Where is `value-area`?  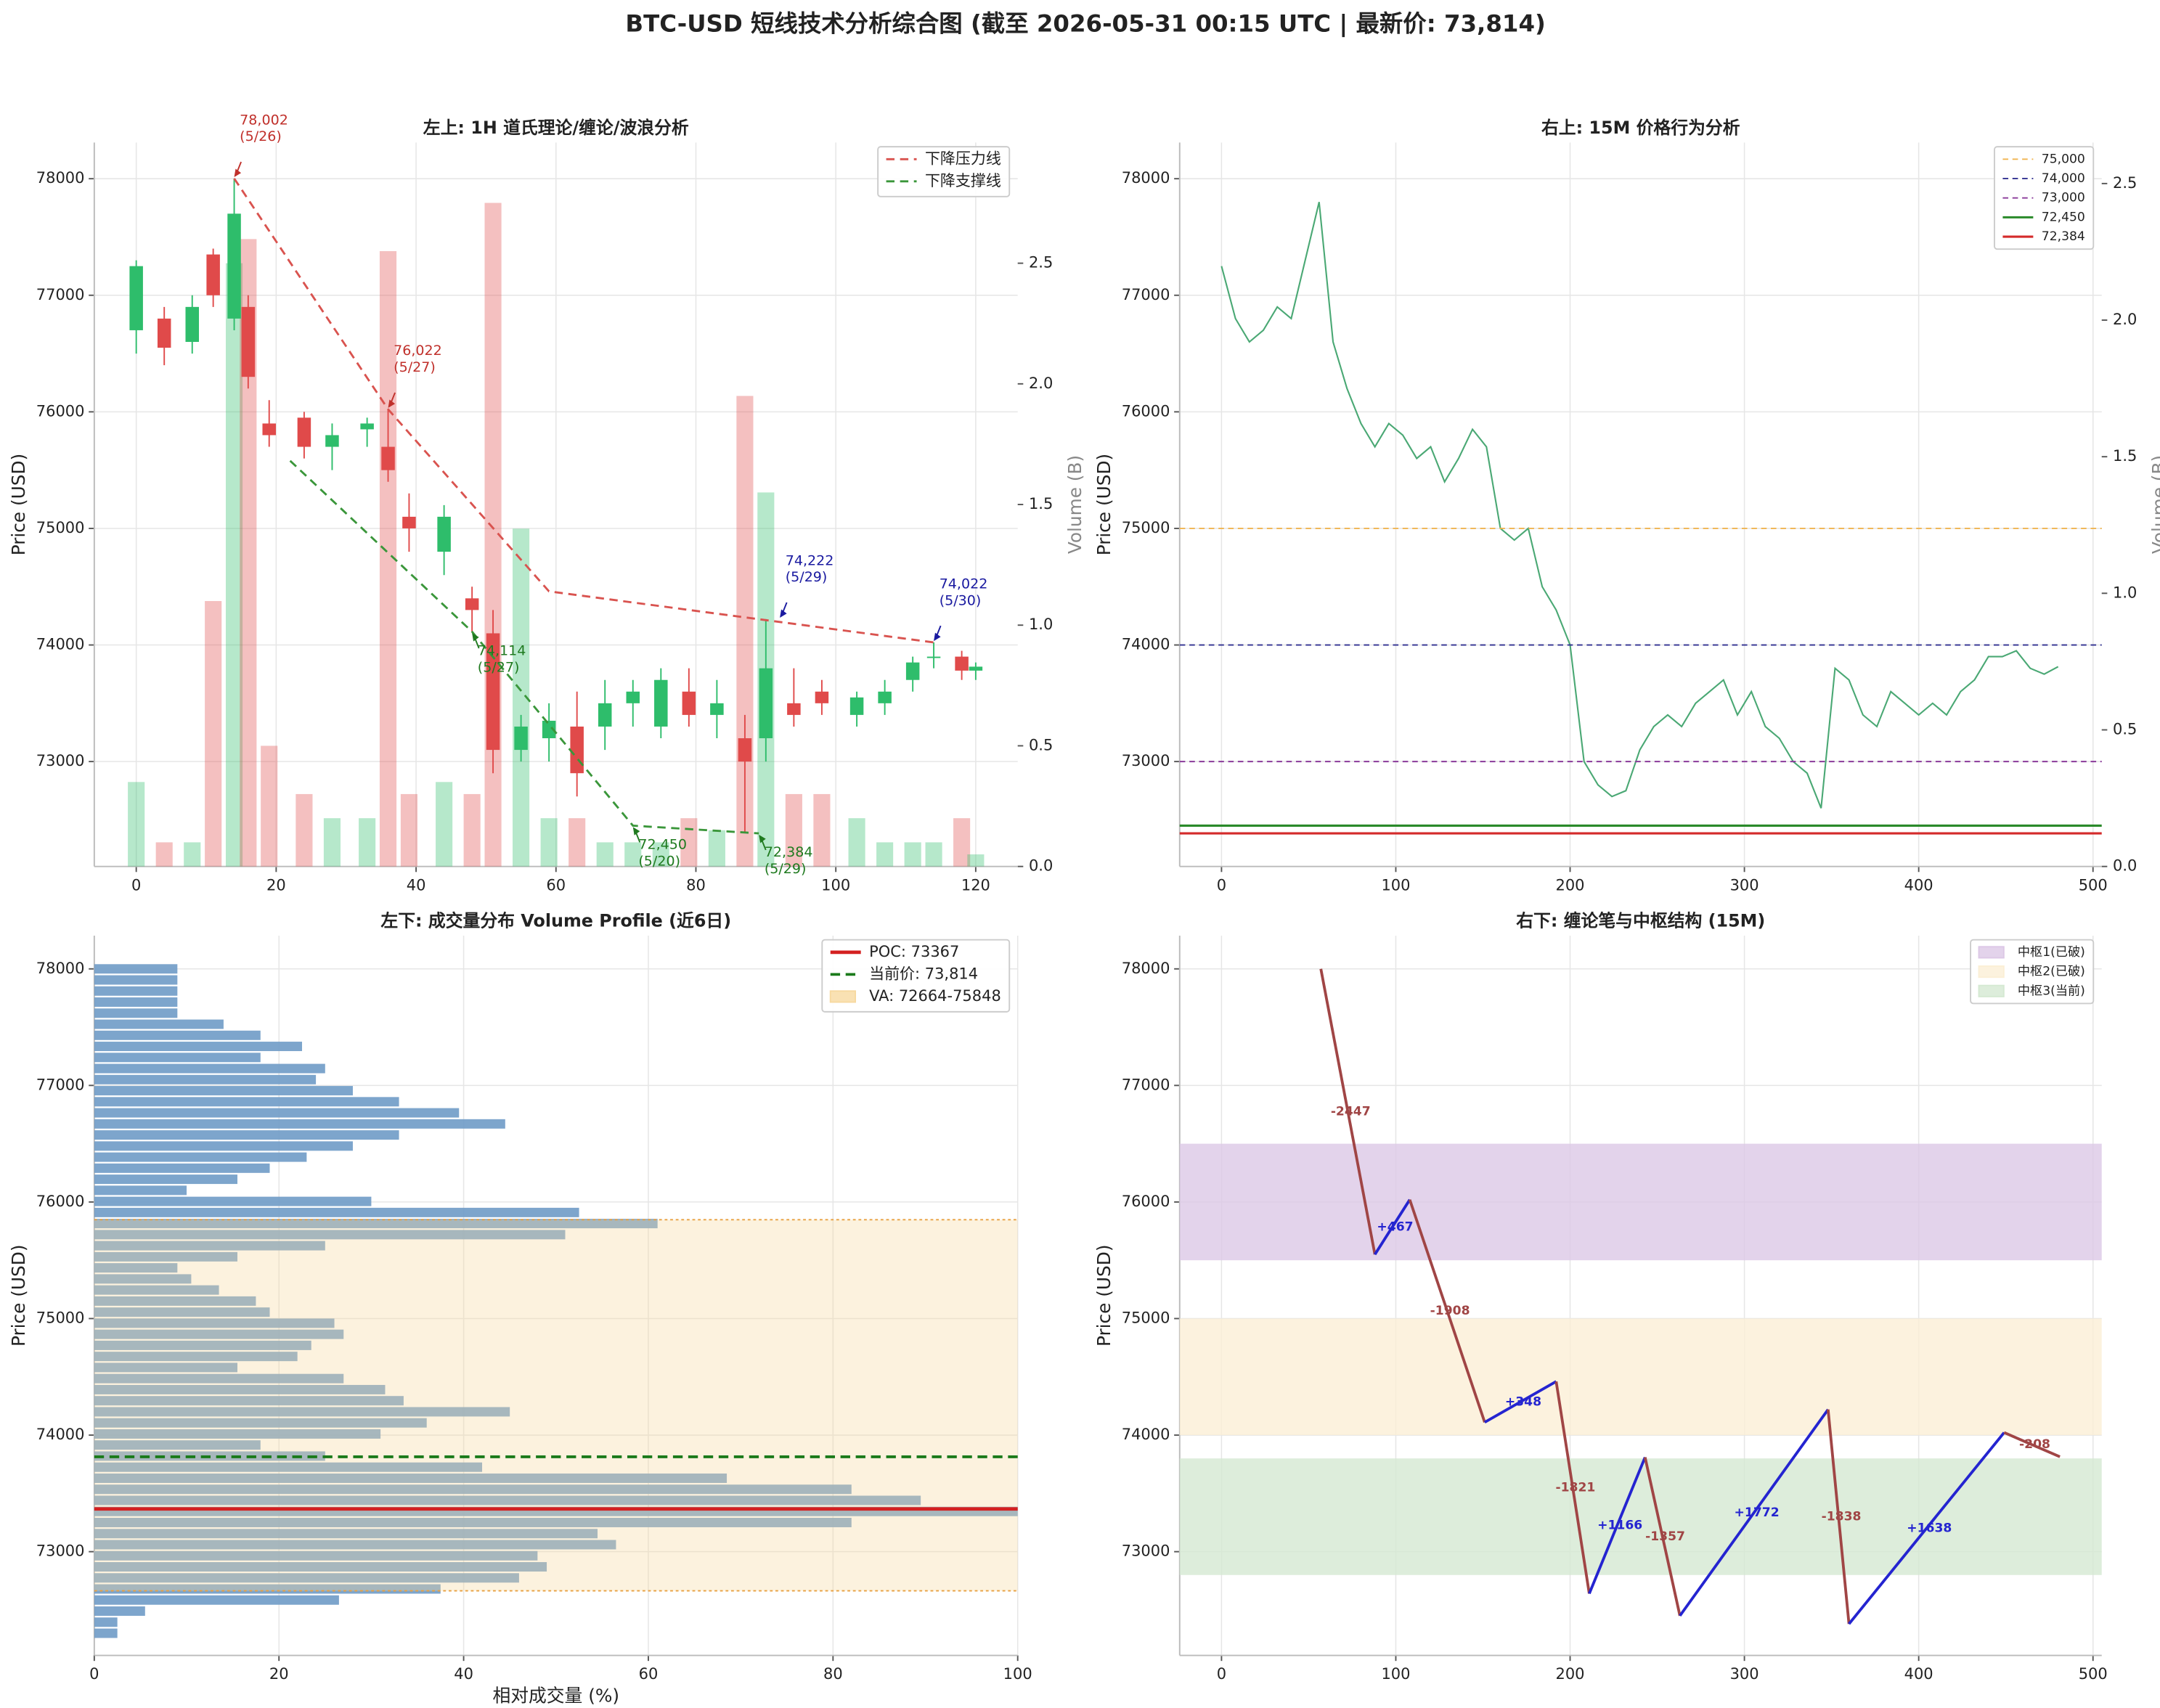 value-area is located at coordinates (556, 1405).